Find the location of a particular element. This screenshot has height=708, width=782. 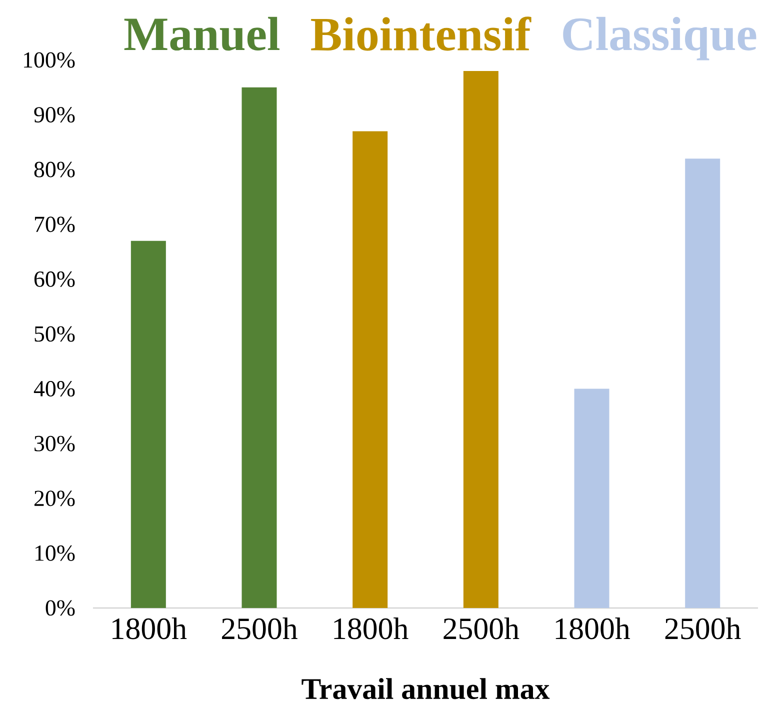

y-tick-label: 70% is located at coordinates (54, 224).